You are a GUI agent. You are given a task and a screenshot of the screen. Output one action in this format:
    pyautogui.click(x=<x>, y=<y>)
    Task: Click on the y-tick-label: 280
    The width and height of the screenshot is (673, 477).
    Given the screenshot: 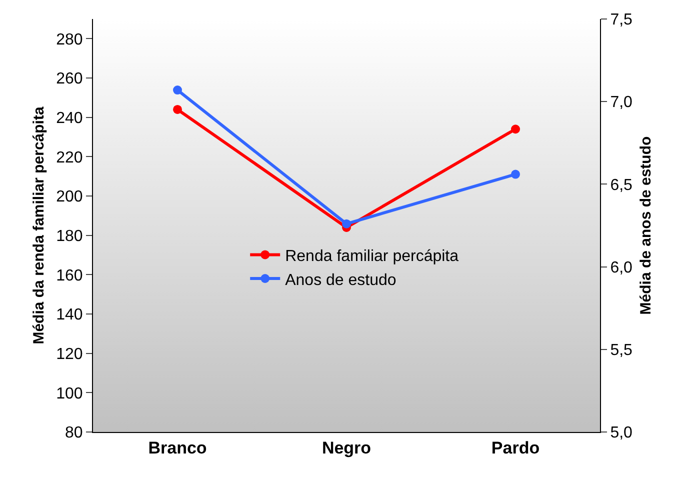 What is the action you would take?
    pyautogui.click(x=69, y=39)
    